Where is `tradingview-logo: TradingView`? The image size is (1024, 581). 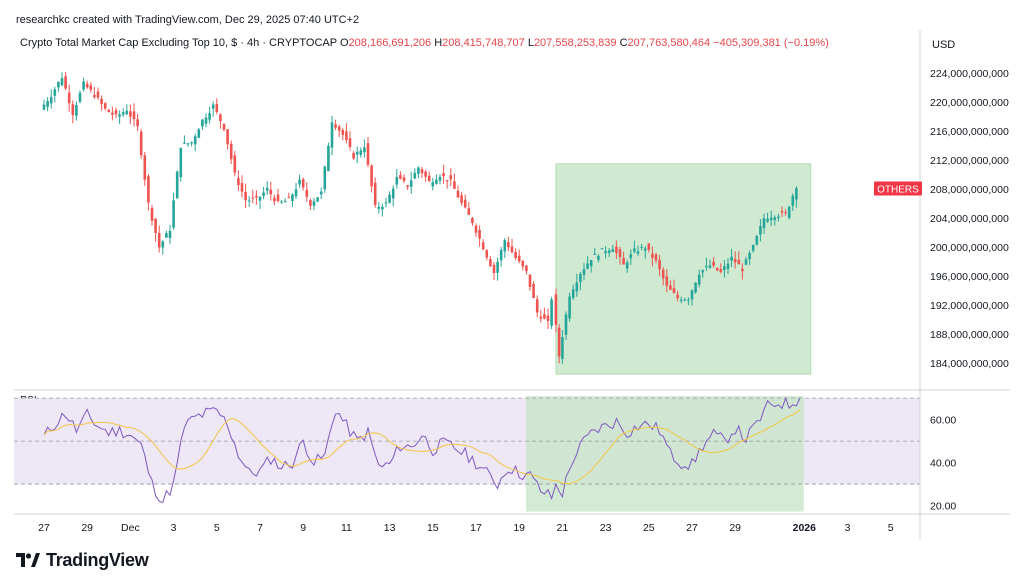 tradingview-logo: TradingView is located at coordinates (82, 560).